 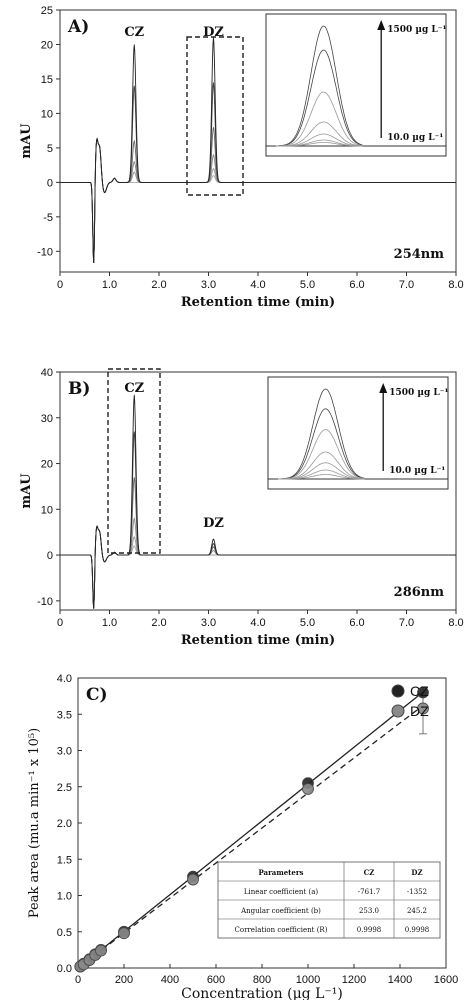 I want to click on legend-label-cz: CZ, so click(x=419, y=691).